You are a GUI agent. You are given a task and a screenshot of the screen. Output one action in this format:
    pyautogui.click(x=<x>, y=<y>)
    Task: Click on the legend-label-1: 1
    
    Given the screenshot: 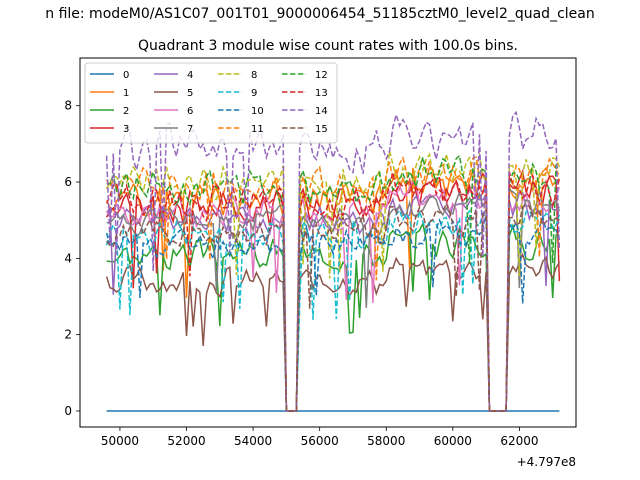 What is the action you would take?
    pyautogui.click(x=126, y=93)
    